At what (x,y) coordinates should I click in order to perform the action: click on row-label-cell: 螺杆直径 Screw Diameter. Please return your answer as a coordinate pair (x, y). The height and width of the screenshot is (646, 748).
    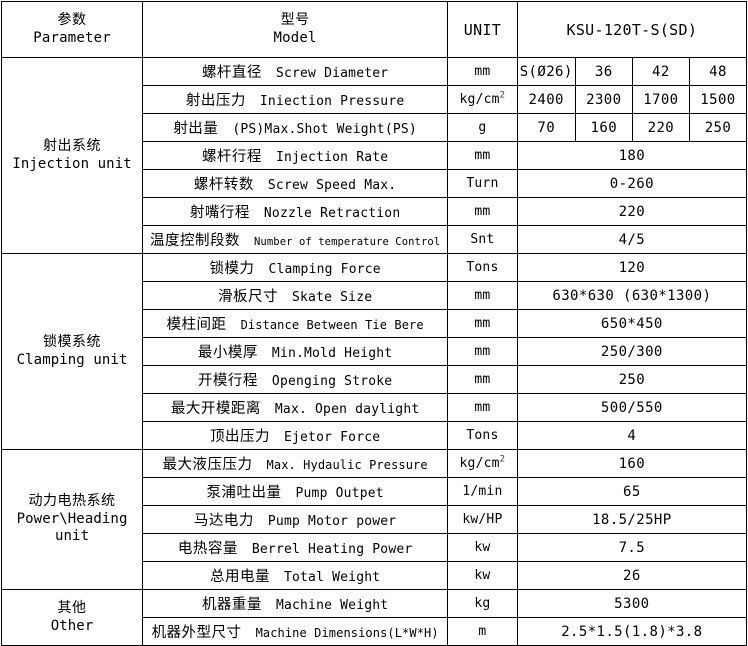
    Looking at the image, I should click on (295, 71).